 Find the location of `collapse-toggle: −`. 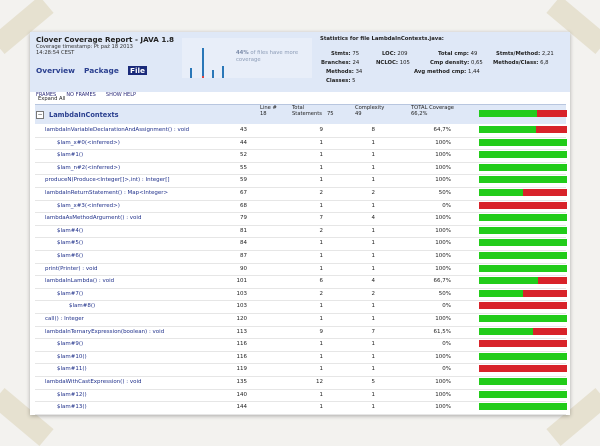

collapse-toggle: − is located at coordinates (40, 115).